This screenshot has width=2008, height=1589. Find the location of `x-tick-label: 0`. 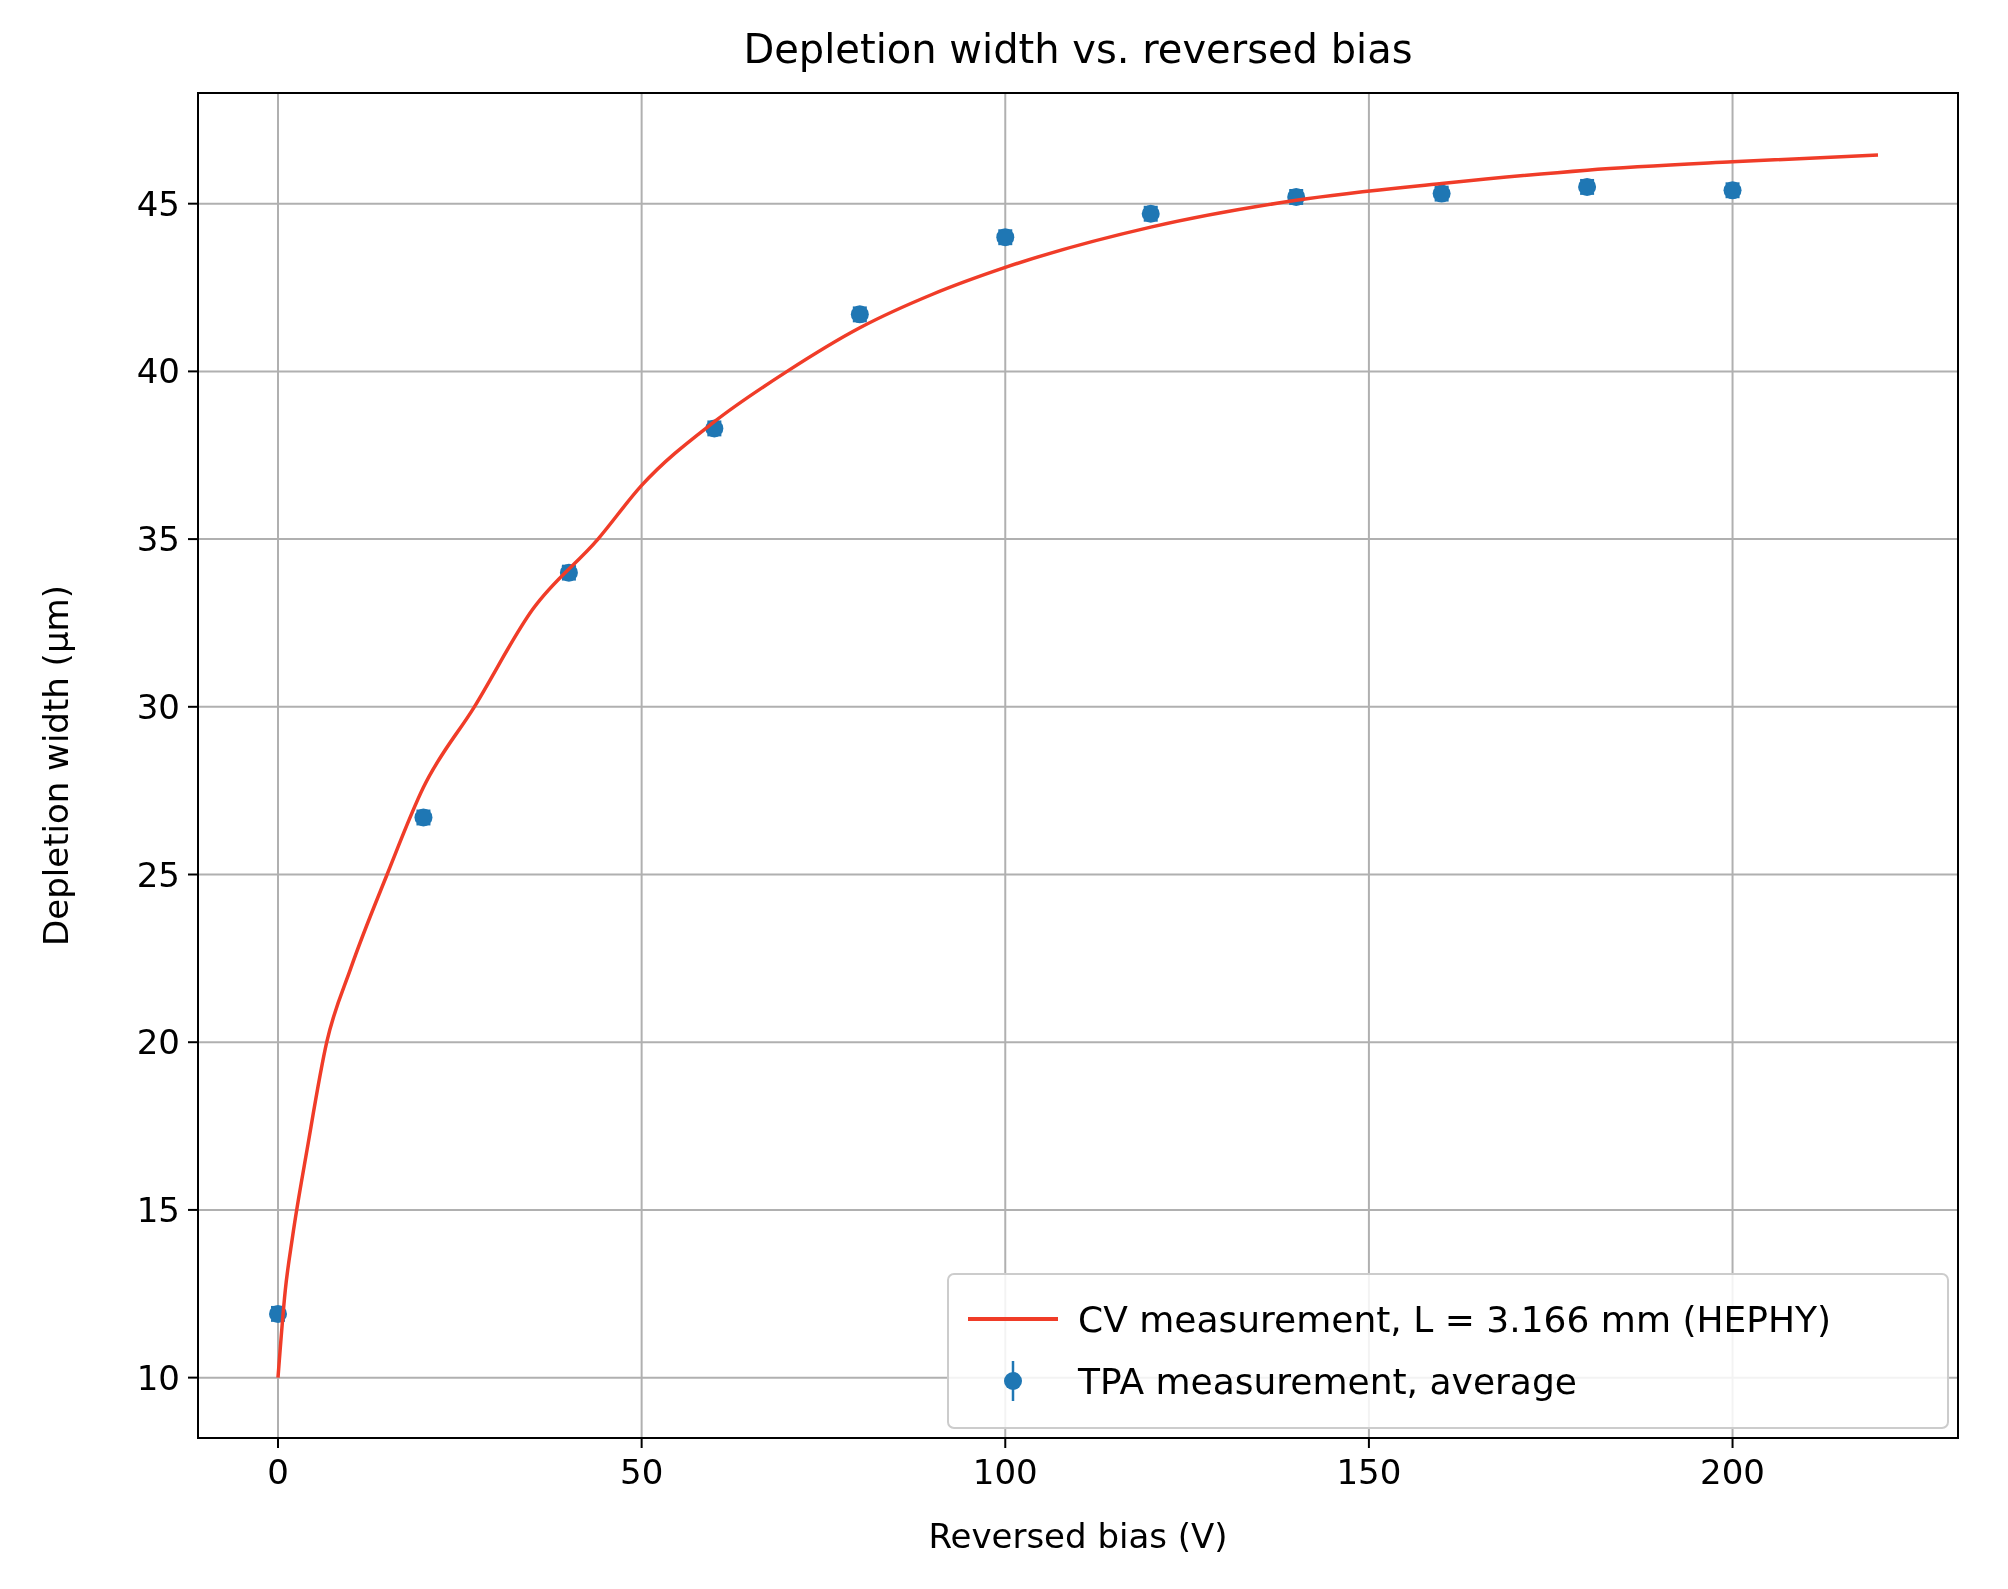

x-tick-label: 0 is located at coordinates (278, 1472).